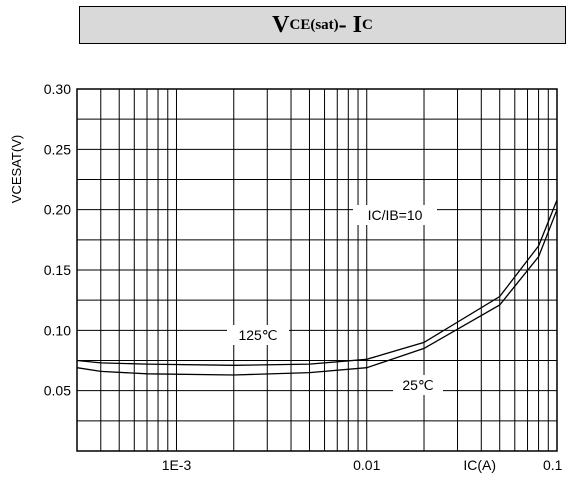 The image size is (571, 481). What do you see at coordinates (57, 330) in the screenshot?
I see `y-tick-label: 0.10` at bounding box center [57, 330].